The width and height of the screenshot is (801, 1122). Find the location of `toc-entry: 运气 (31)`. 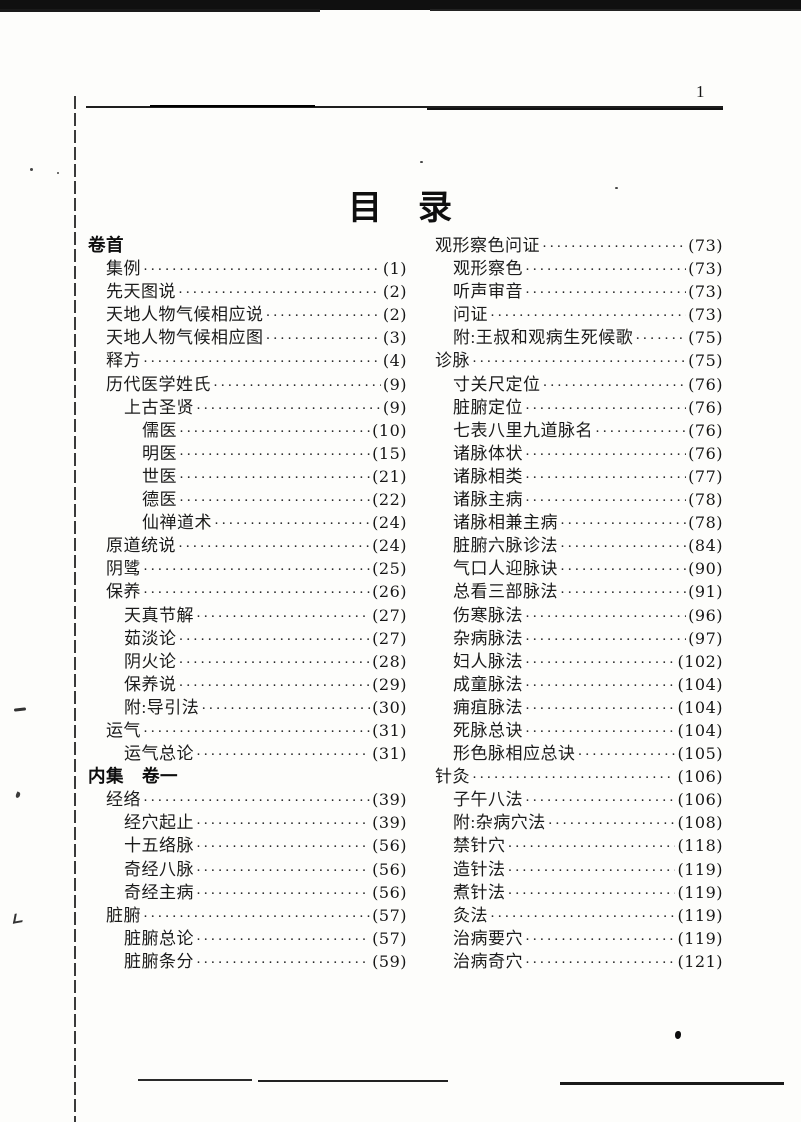

toc-entry: 运气 (31) is located at coordinates (247, 730).